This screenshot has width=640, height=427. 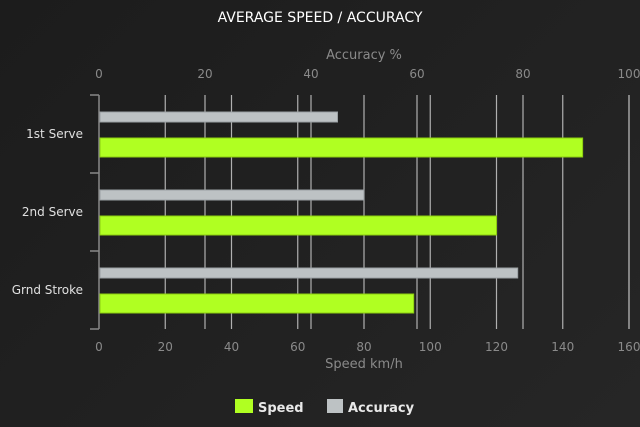 What do you see at coordinates (364, 364) in the screenshot?
I see `axis-label-bottom: Speed km/h` at bounding box center [364, 364].